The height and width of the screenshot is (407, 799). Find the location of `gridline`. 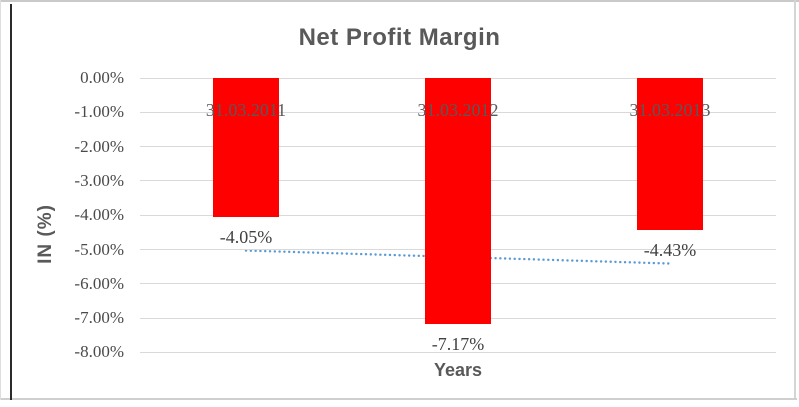

gridline is located at coordinates (458, 352).